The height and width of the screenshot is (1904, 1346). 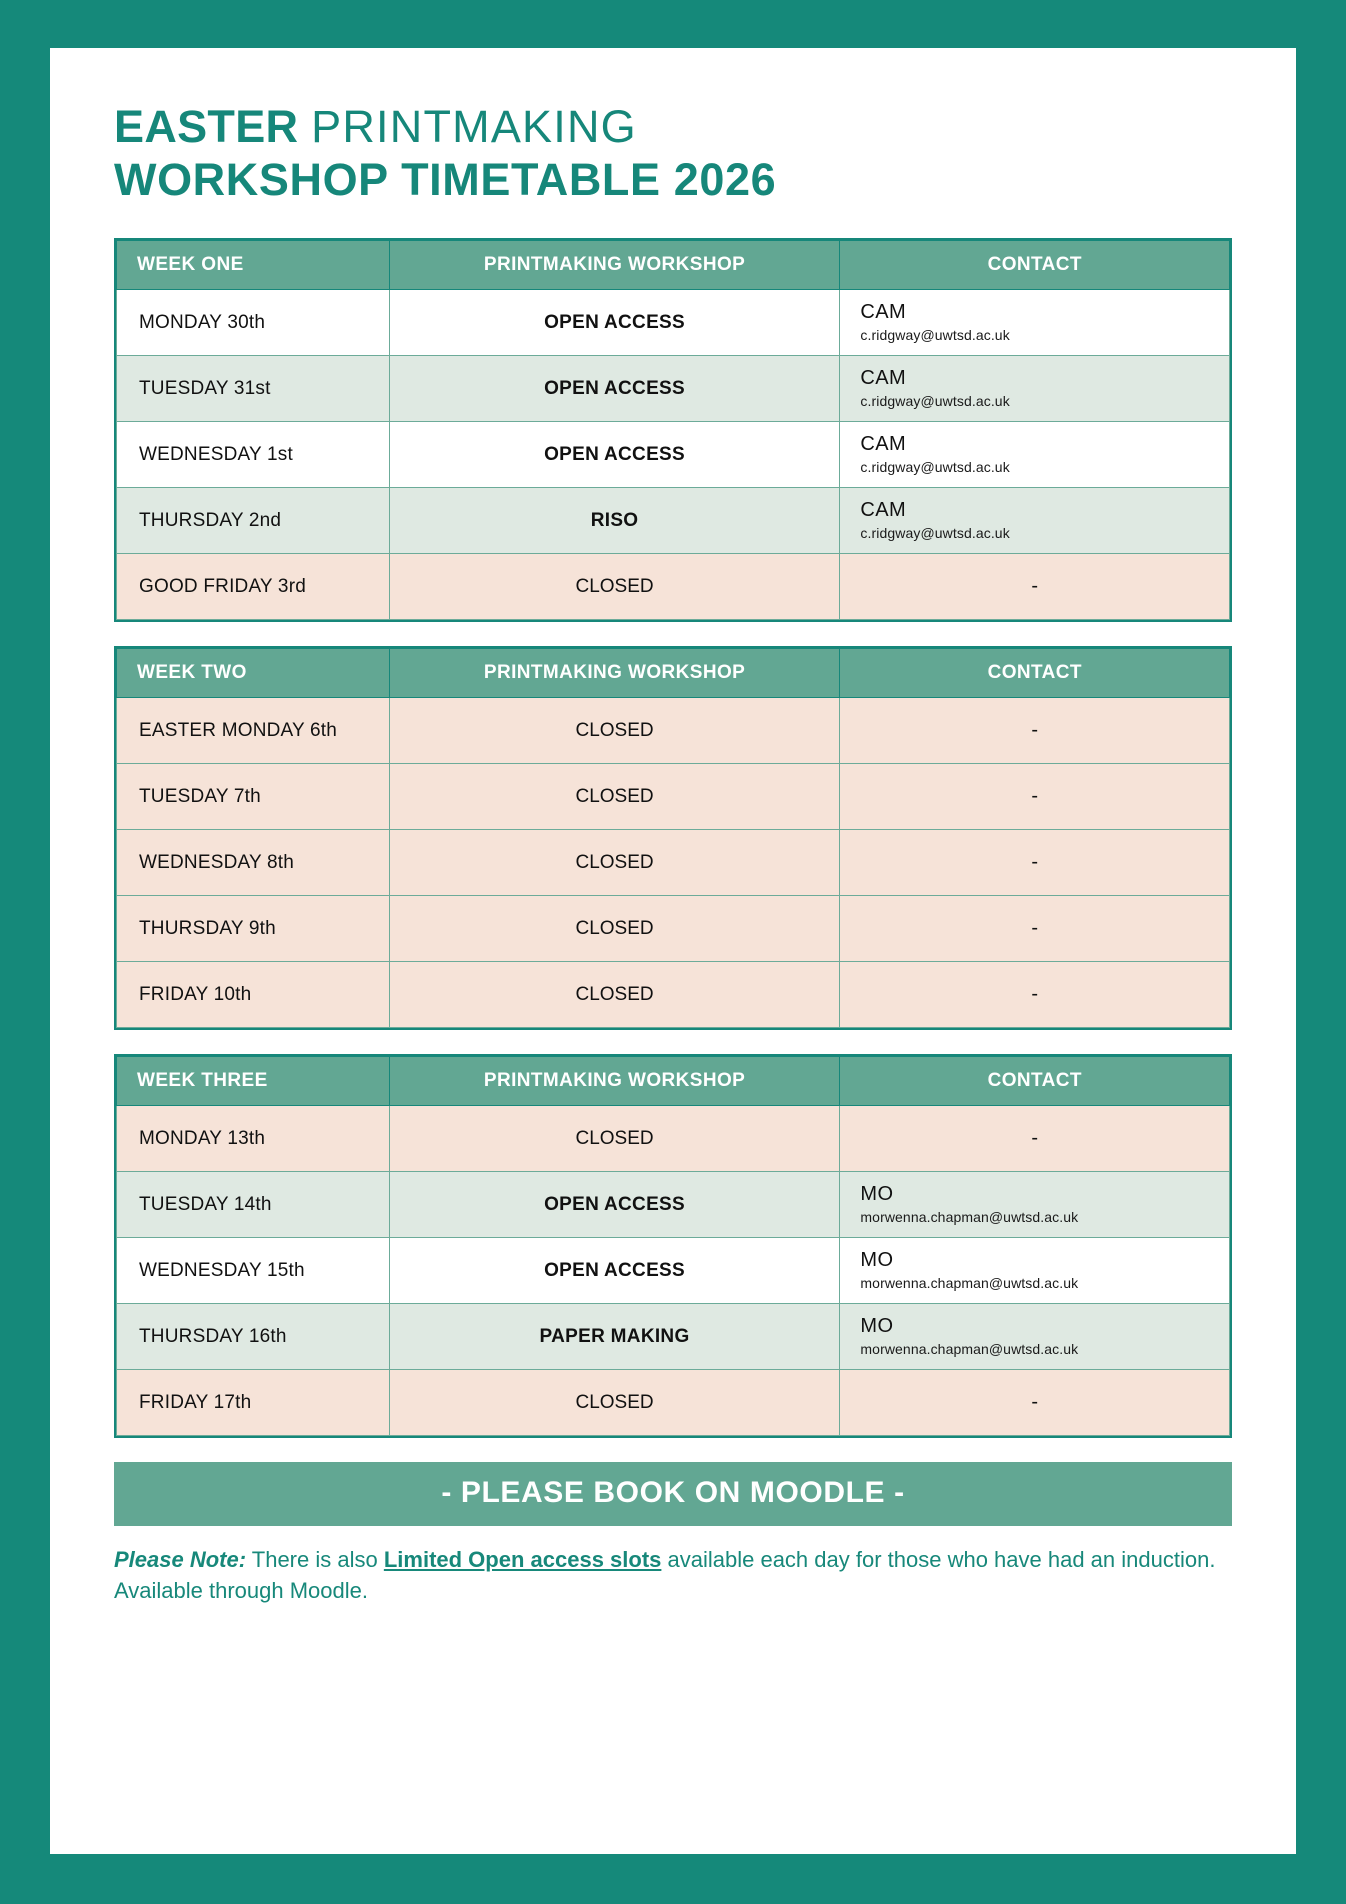 I want to click on workshop-cell: RISO, so click(x=614, y=521).